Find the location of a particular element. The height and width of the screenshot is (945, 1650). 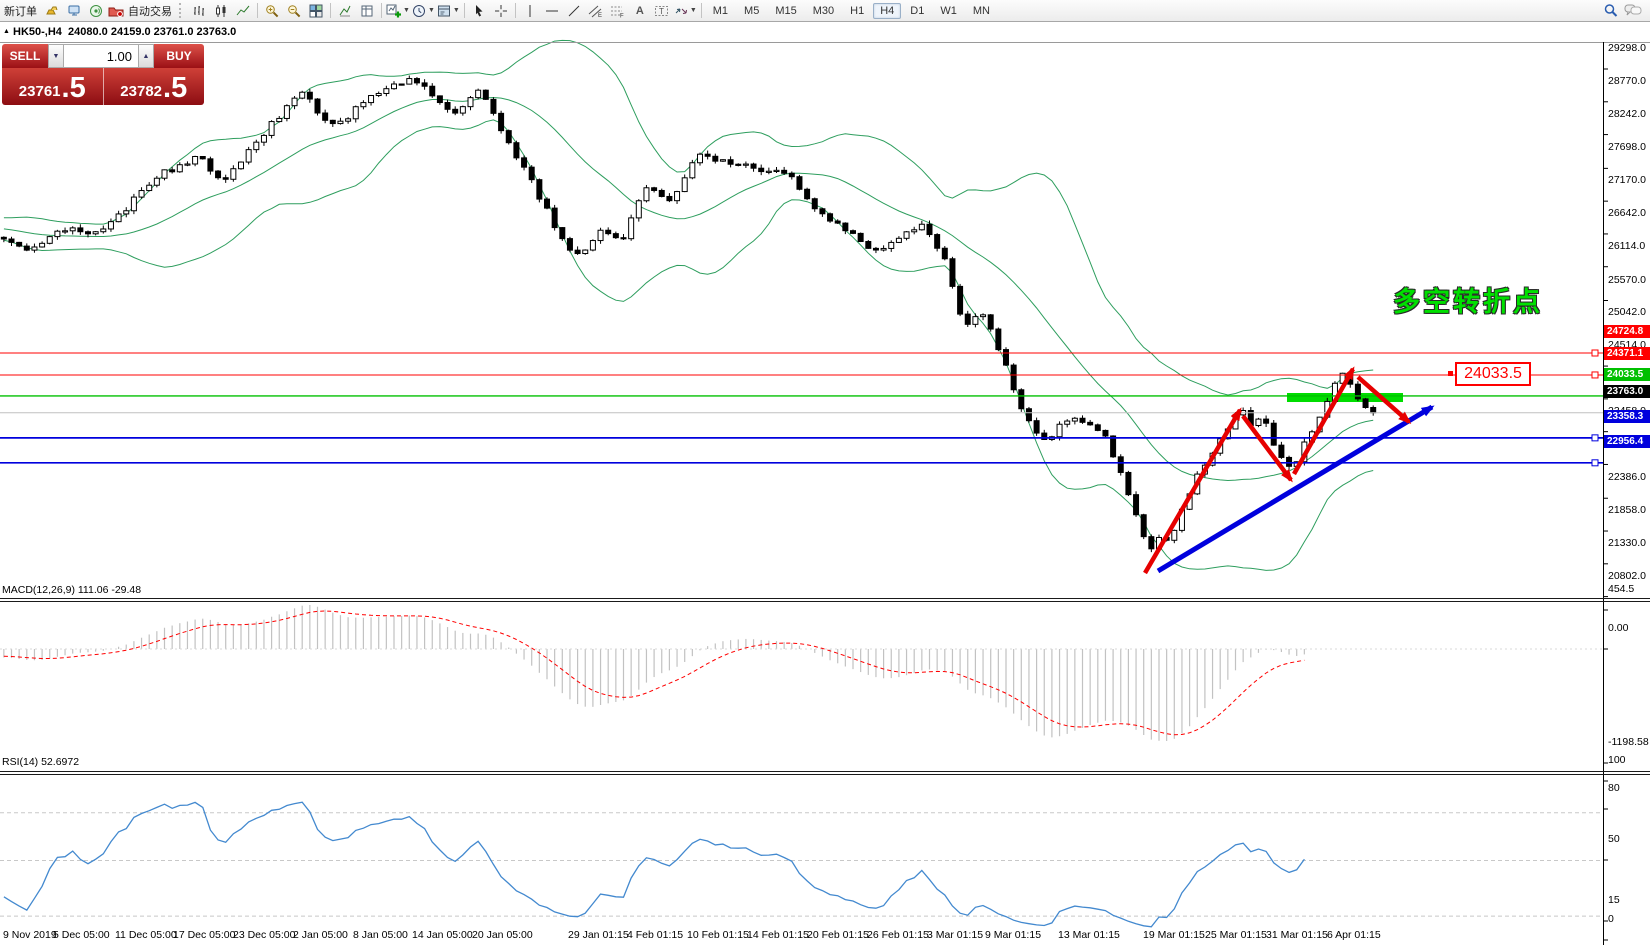

svg-text: T is located at coordinates (661, 11).